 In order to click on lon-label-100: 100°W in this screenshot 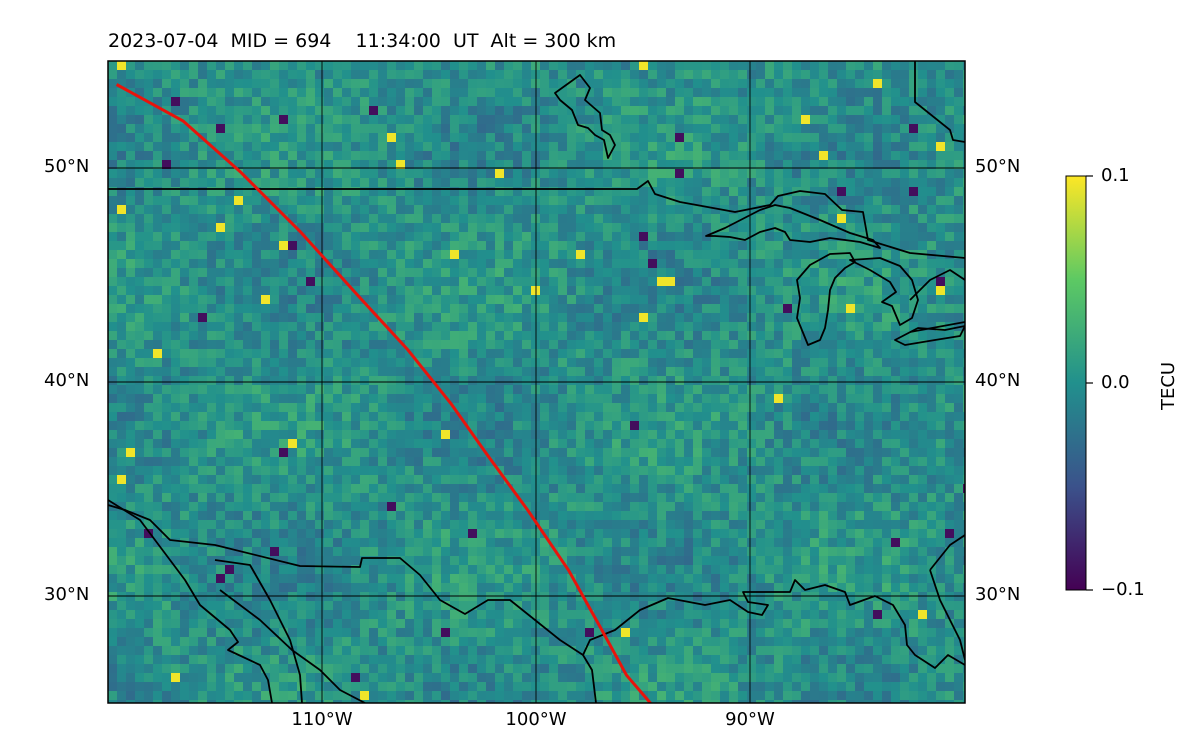, I will do `click(536, 719)`.